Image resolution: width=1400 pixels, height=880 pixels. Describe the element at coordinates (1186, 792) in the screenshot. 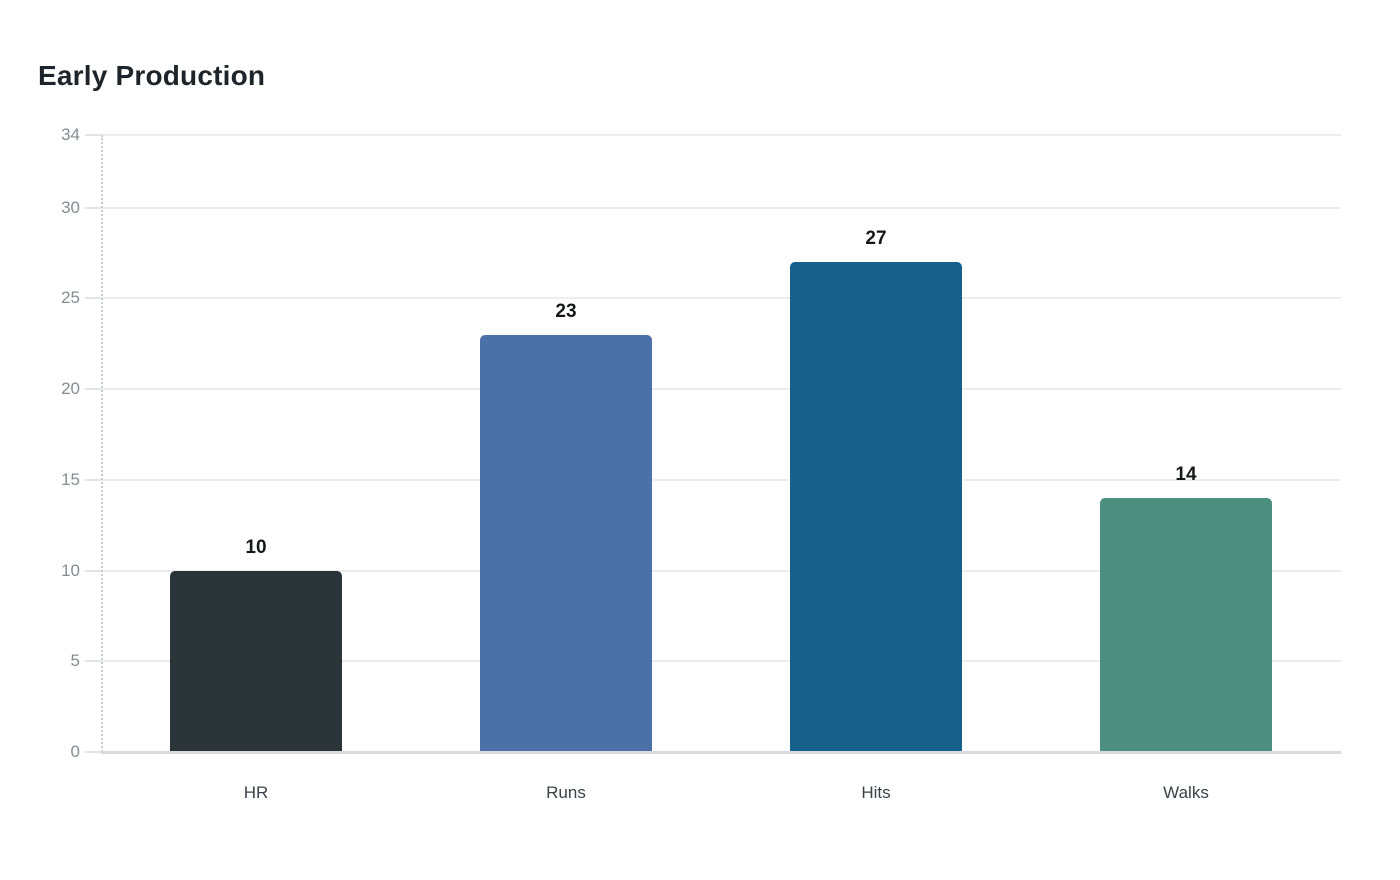

I see `x-axis-label: Walks` at that location.